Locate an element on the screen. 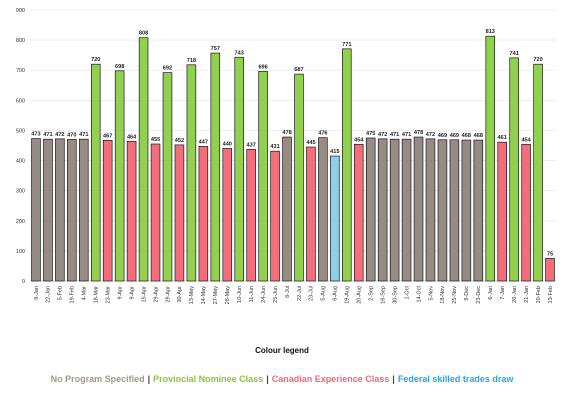 This screenshot has height=404, width=564. x-tick-label: 24-Jun is located at coordinates (264, 294).